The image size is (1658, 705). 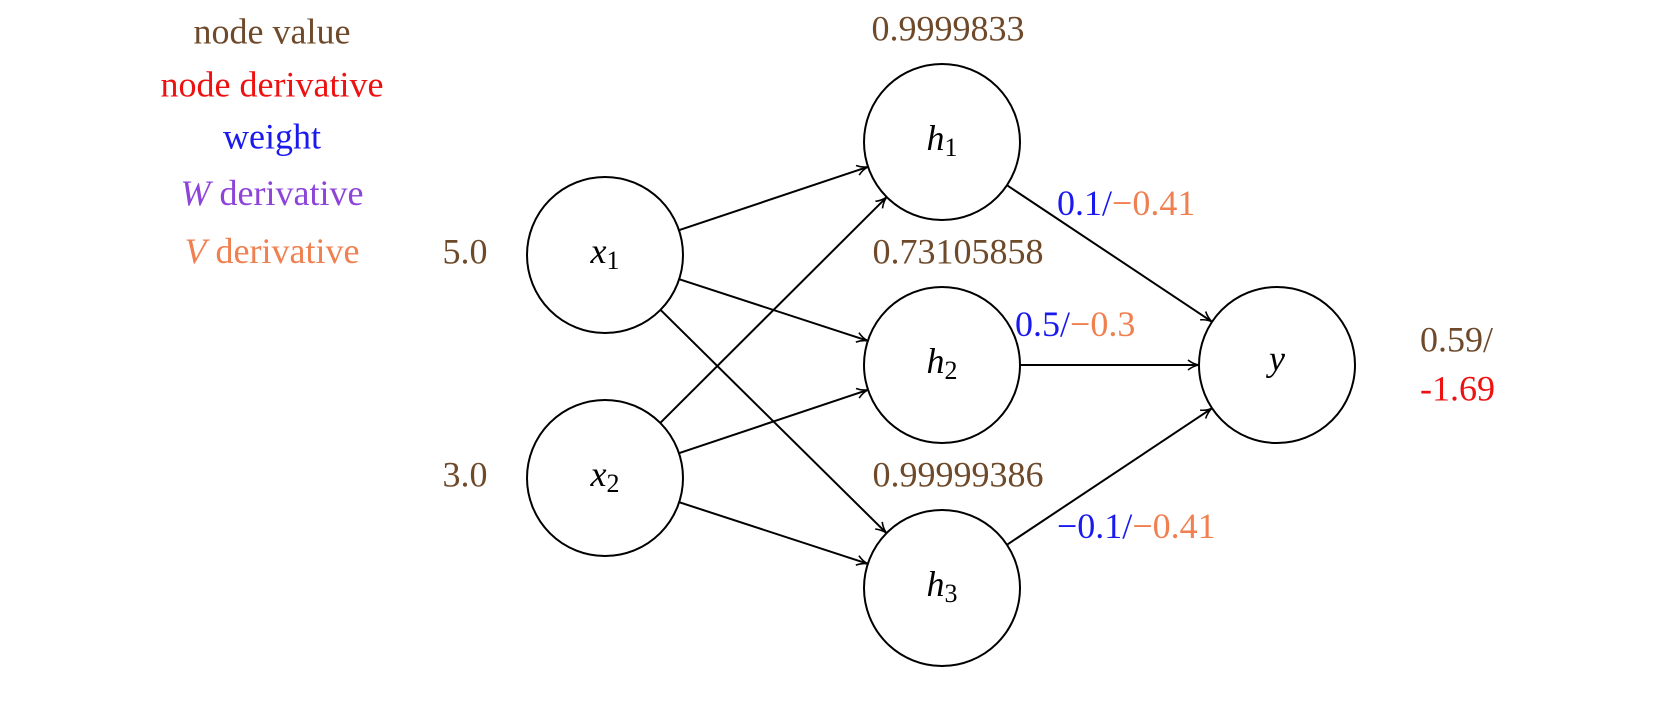 I want to click on legend-item: node derivative, so click(x=272, y=84).